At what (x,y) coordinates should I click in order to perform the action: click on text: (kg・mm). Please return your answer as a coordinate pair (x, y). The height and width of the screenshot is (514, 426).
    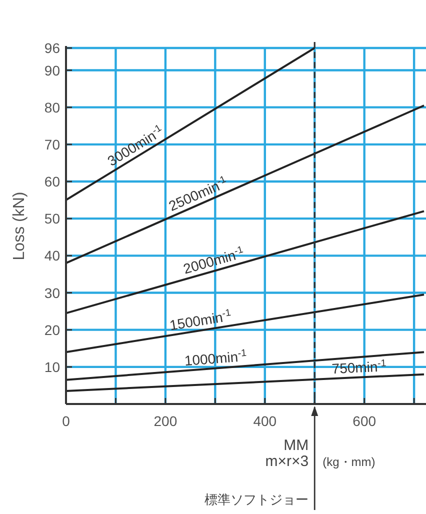
    Looking at the image, I should click on (349, 462).